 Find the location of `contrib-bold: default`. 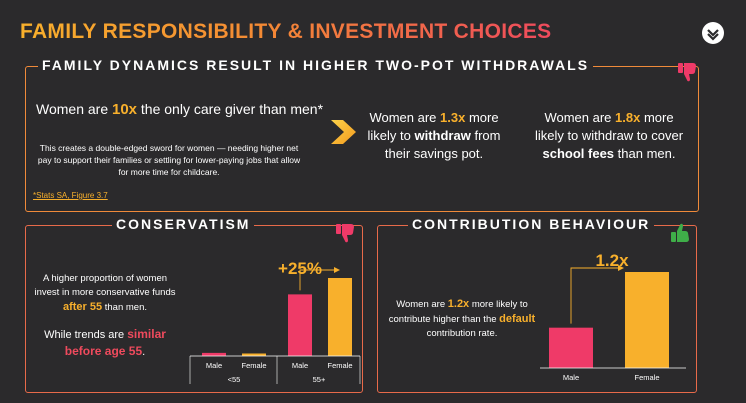

contrib-bold: default is located at coordinates (517, 319).